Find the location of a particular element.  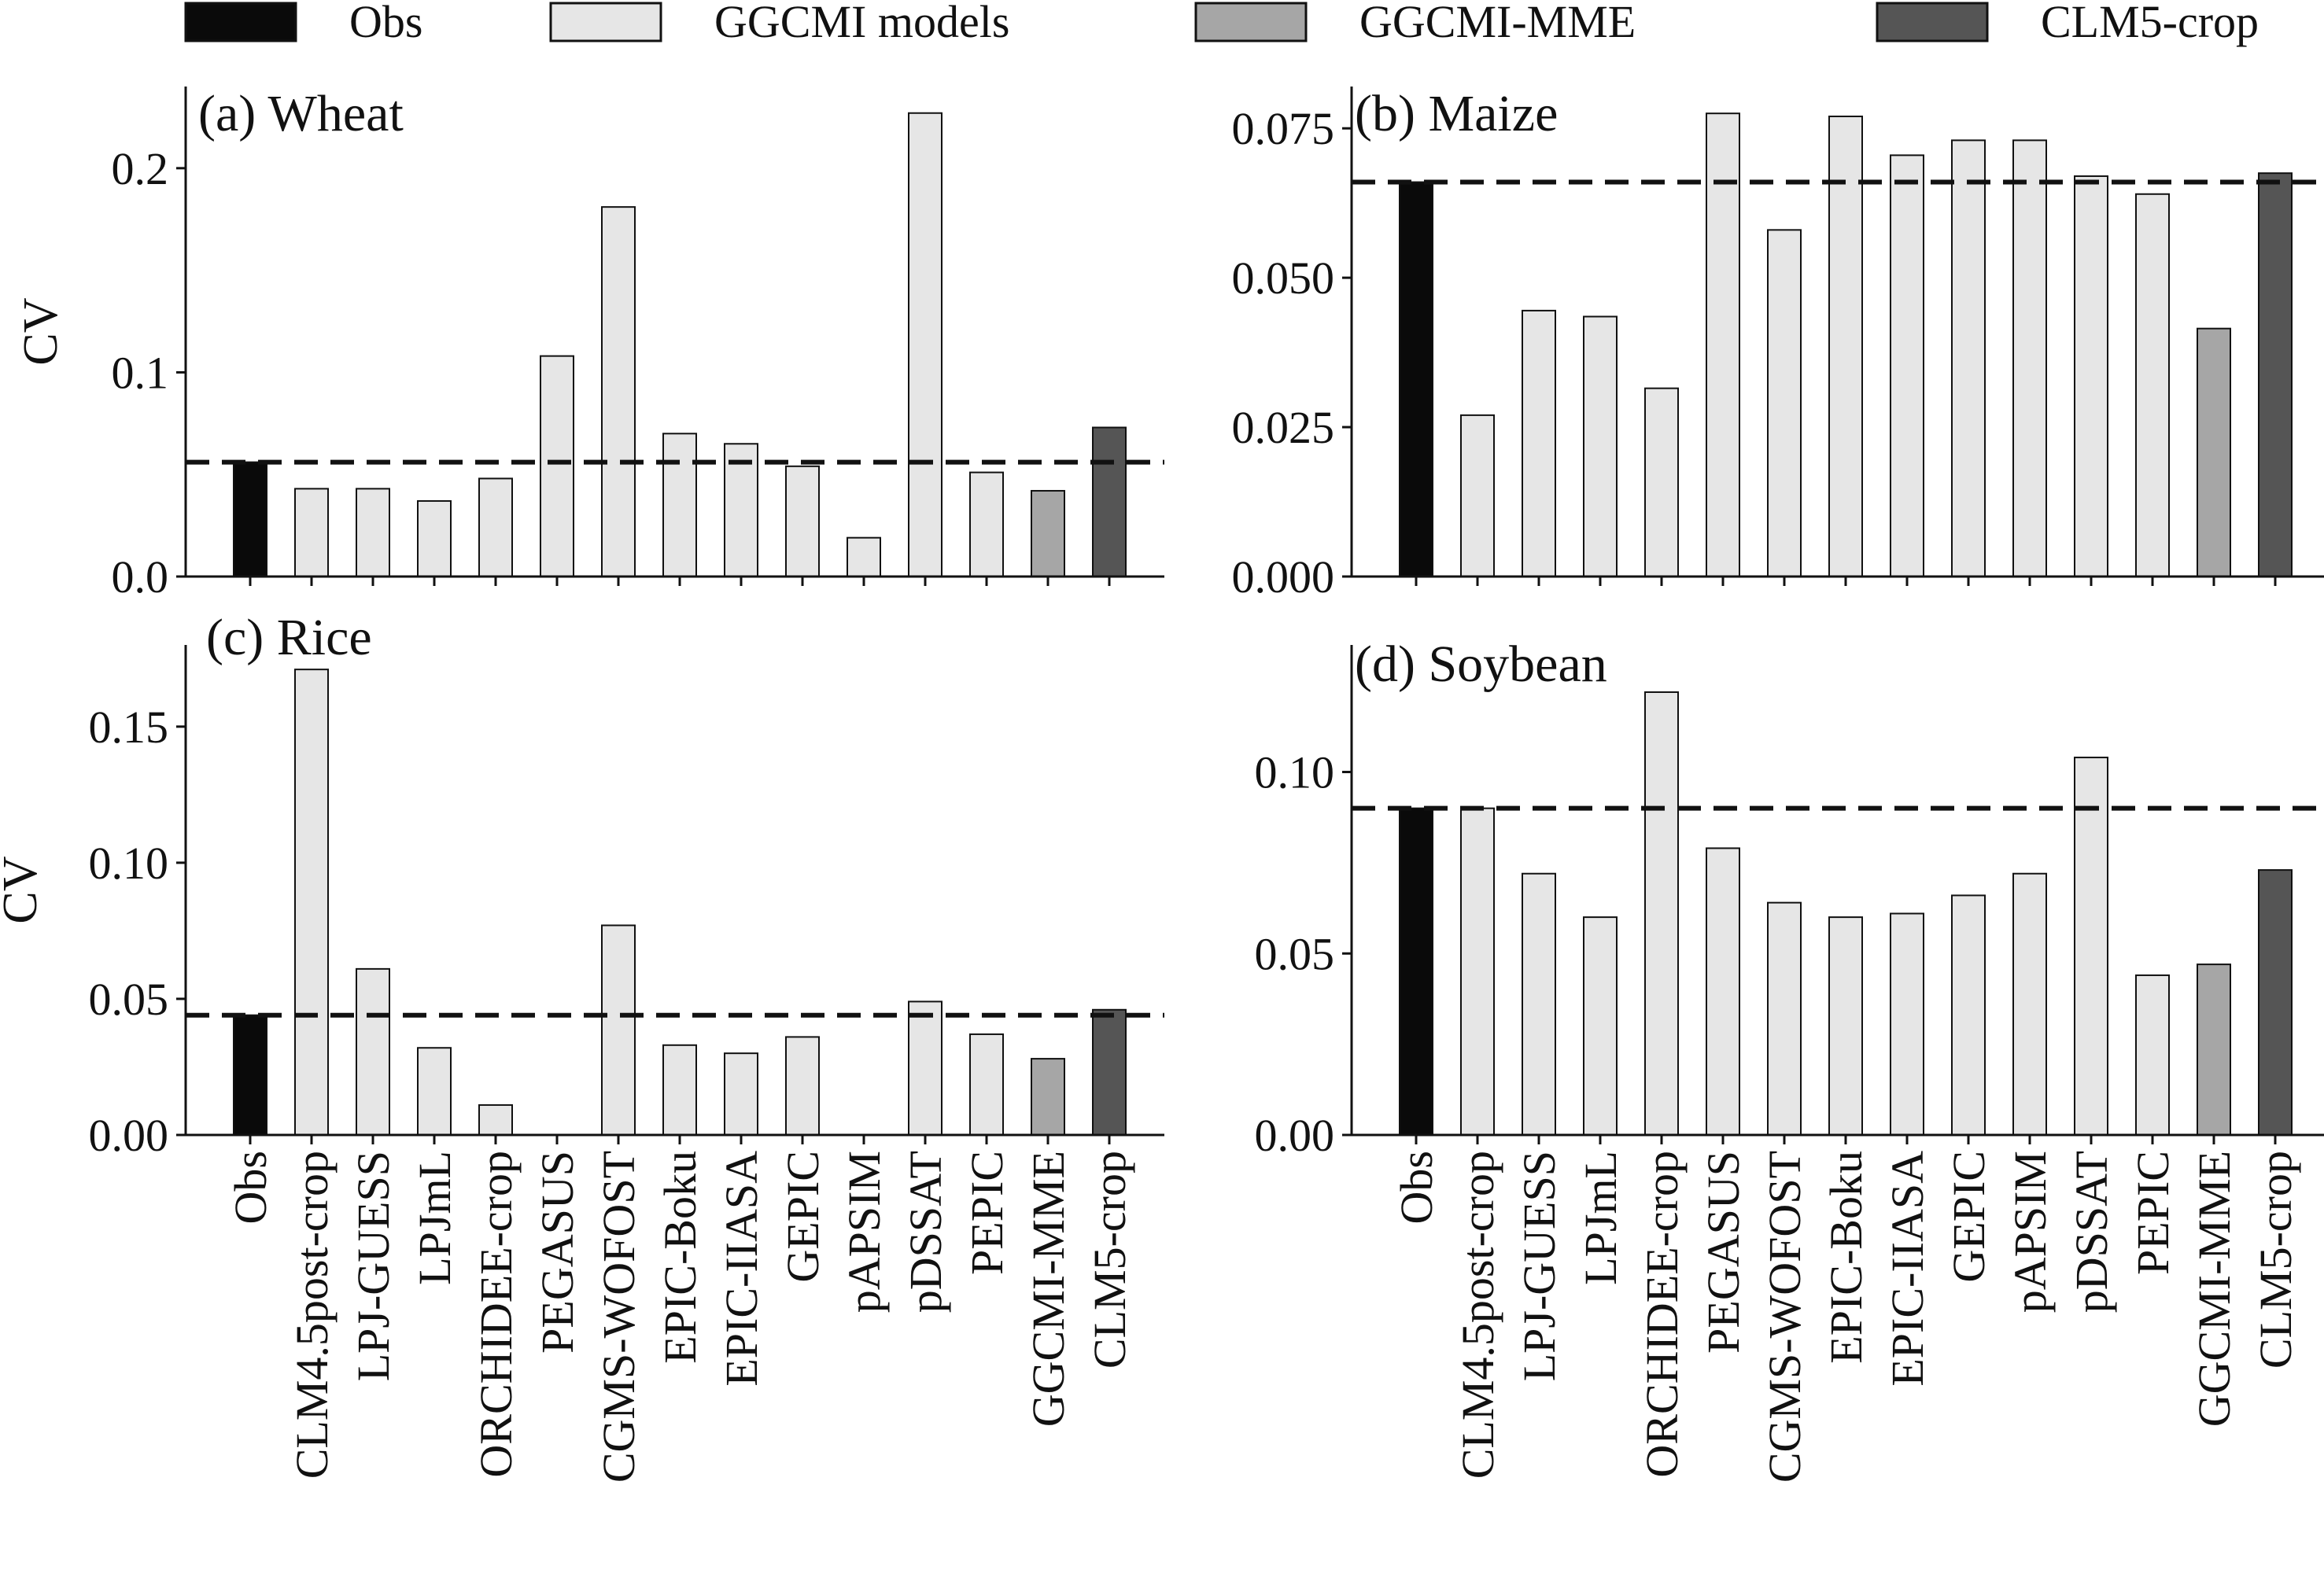

y-tick-label: 0.000 is located at coordinates (1283, 576).